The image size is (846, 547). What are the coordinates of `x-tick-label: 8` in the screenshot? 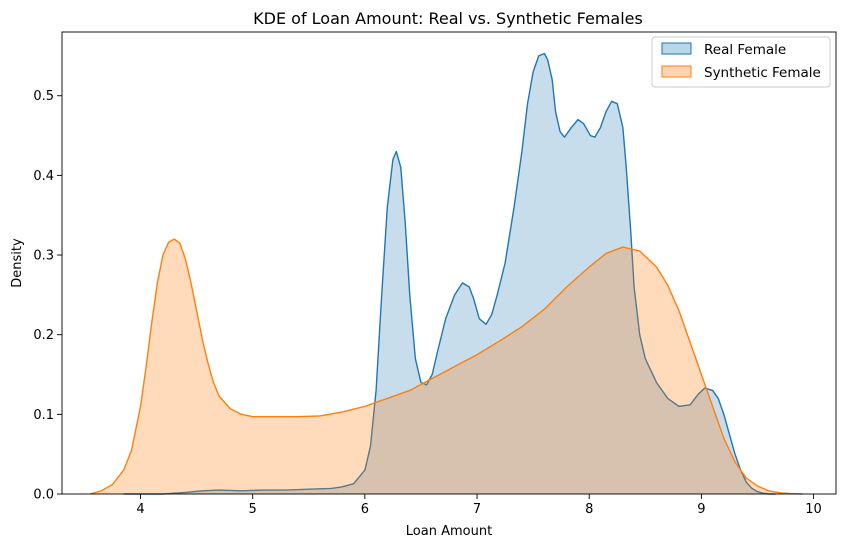 It's located at (589, 509).